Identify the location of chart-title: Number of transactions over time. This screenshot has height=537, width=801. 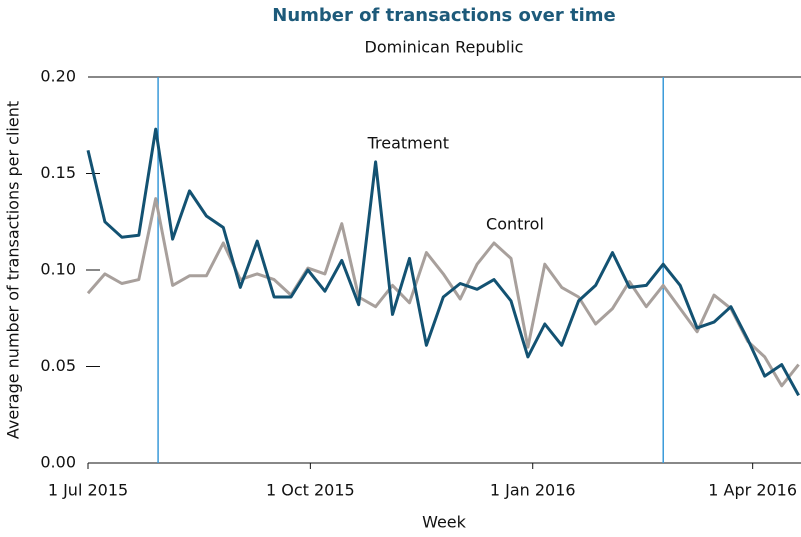
(443, 15).